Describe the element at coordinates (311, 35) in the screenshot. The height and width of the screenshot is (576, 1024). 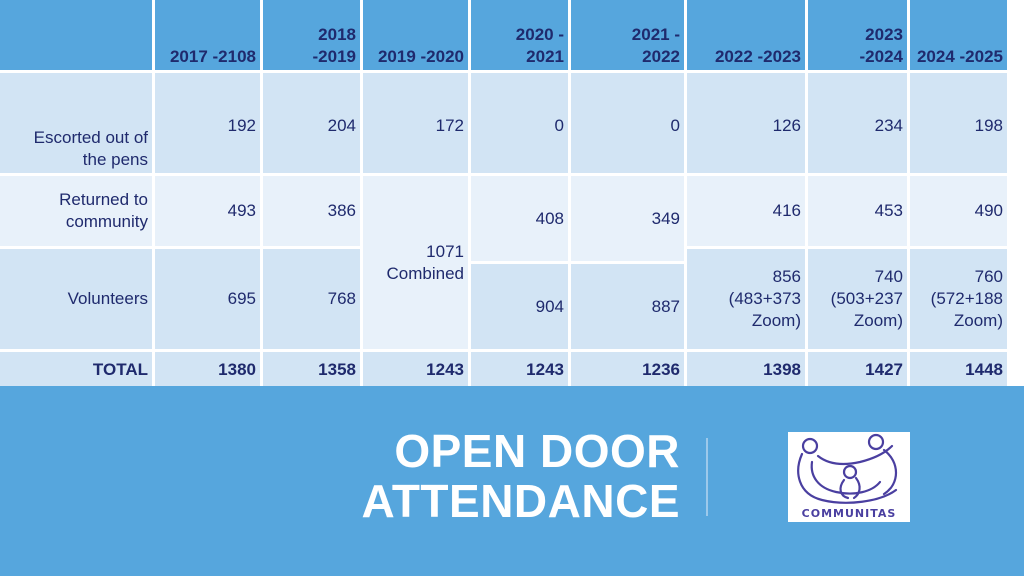
I see `header-2018-2019: 2018 -2019` at that location.